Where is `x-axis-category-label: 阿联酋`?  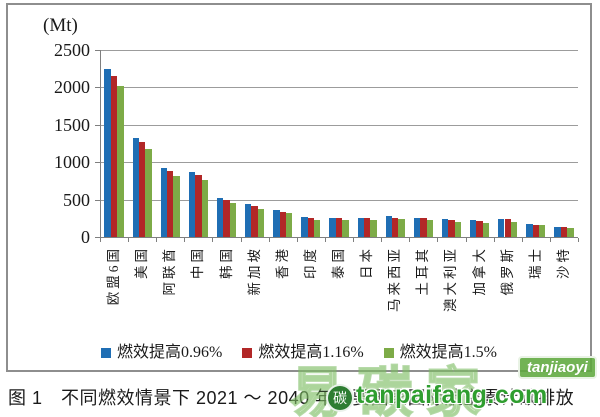 x-axis-category-label: 阿联酋 is located at coordinates (170, 271).